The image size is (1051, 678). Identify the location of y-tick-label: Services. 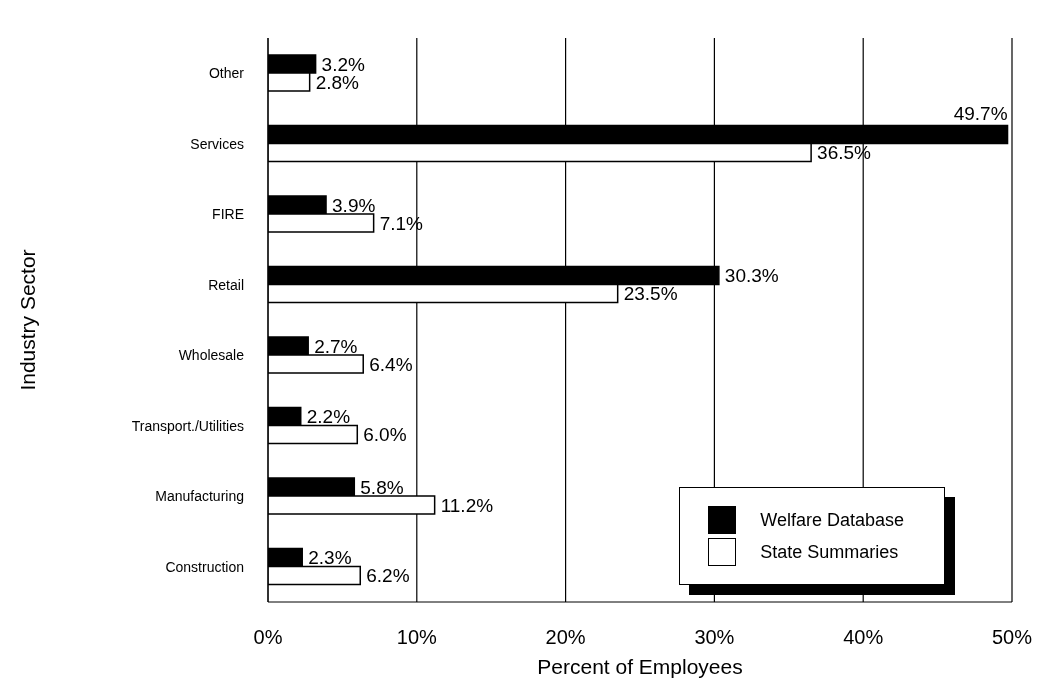
(217, 143).